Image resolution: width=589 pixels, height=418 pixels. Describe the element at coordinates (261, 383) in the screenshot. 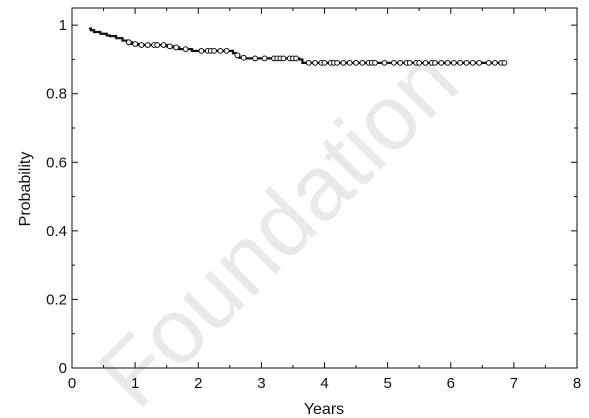

I see `x-tick-label: 3` at that location.